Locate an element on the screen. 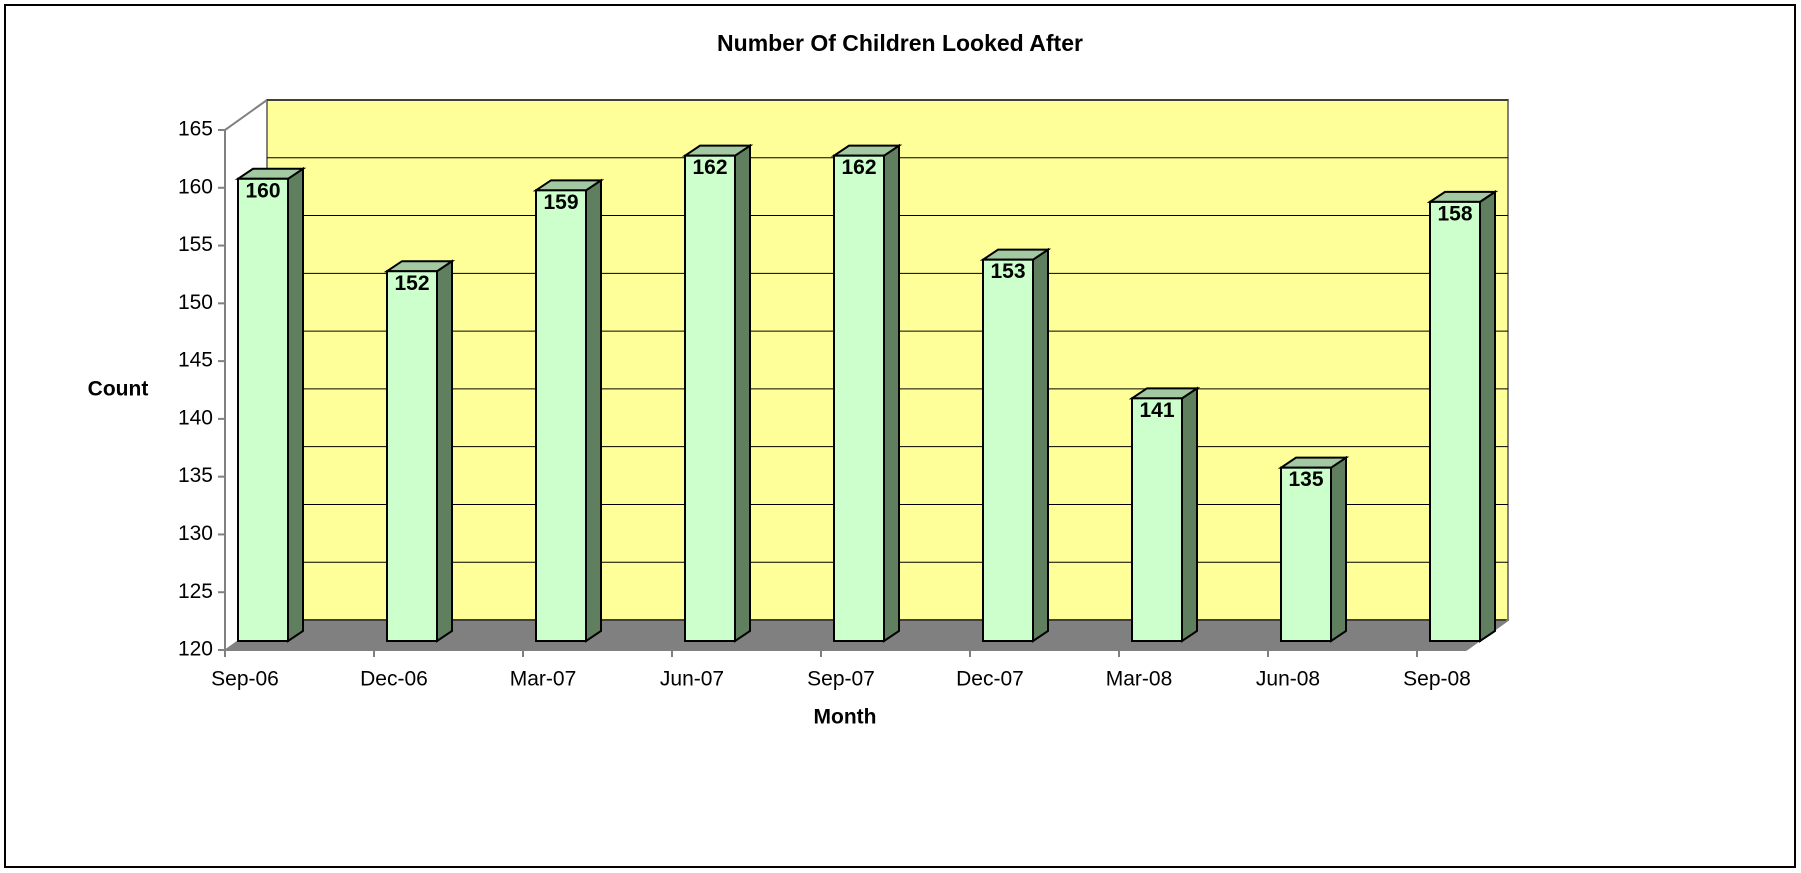  y-tick-label: 165 is located at coordinates (195, 129).